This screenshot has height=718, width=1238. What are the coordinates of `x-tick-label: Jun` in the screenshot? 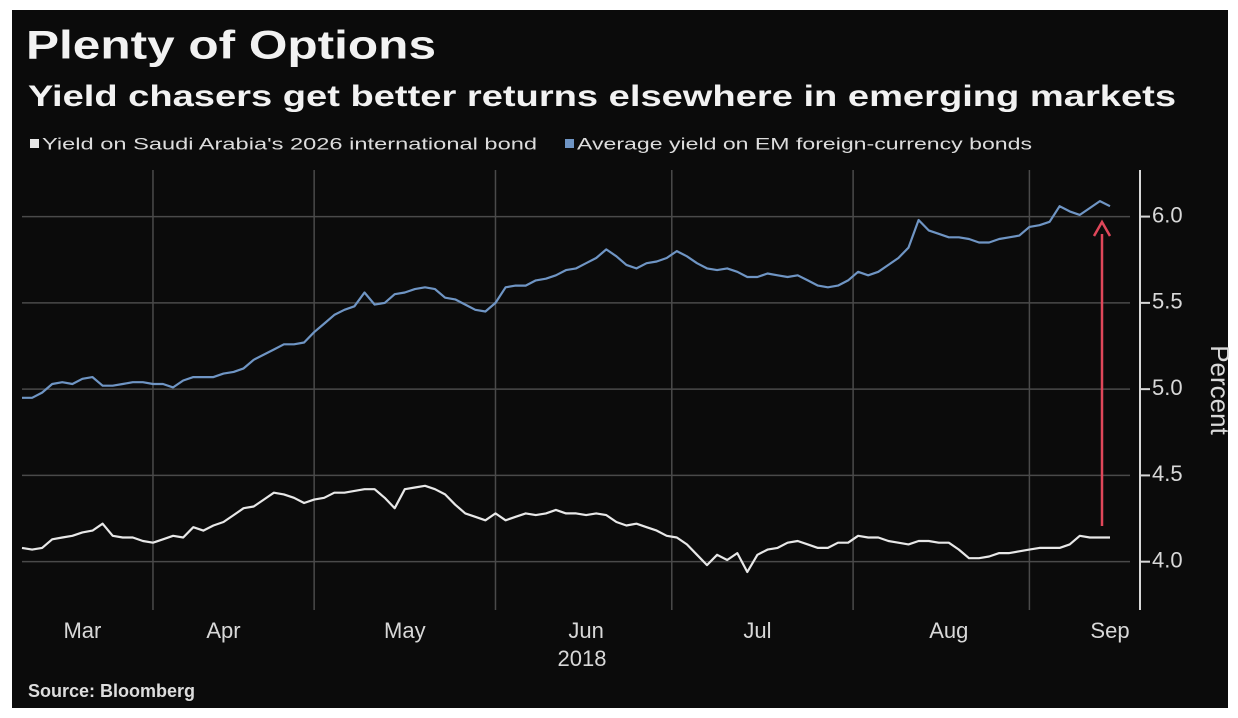 It's located at (585, 630).